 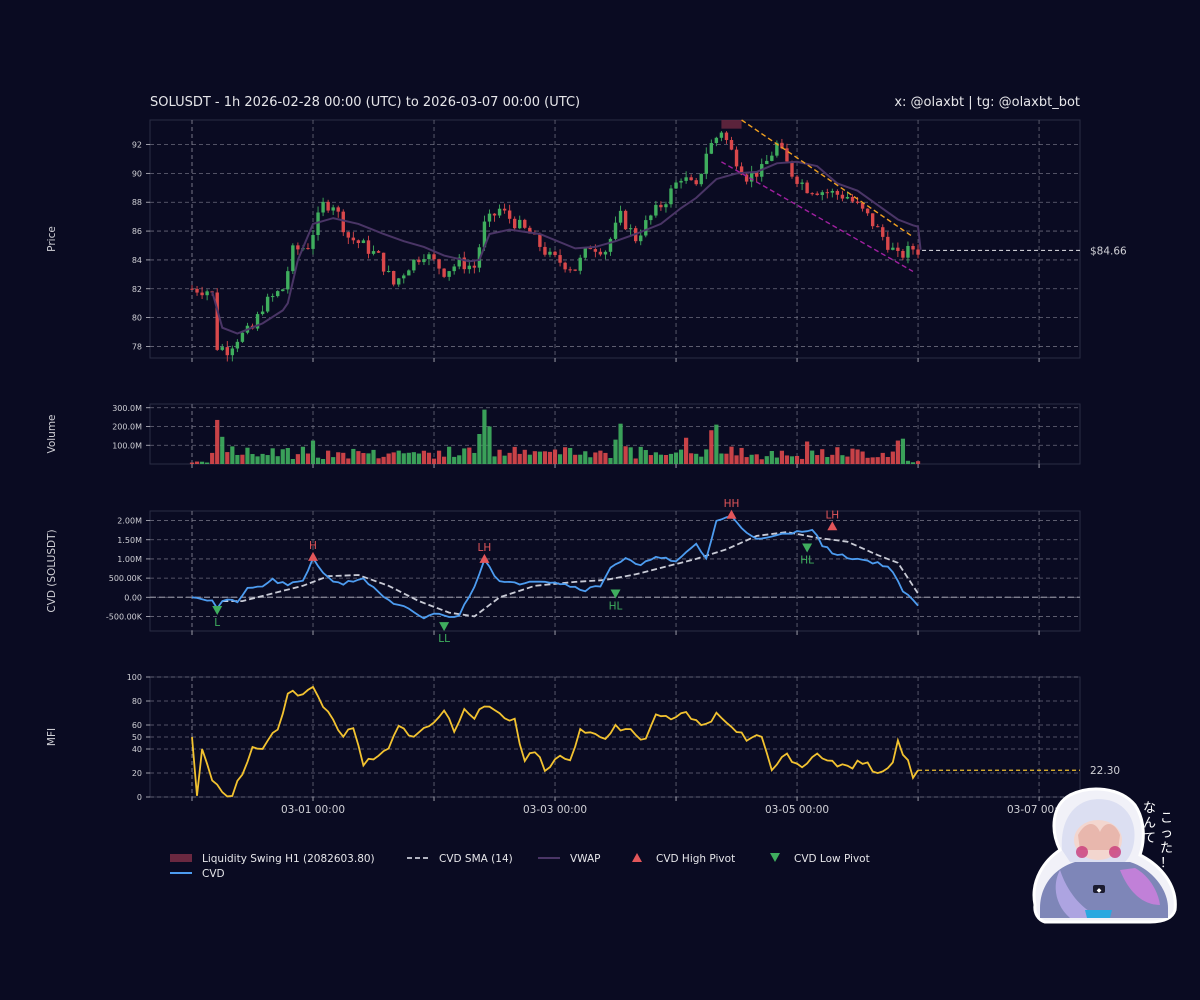 What do you see at coordinates (444, 627) in the screenshot?
I see `cvd-low-pivot-marker` at bounding box center [444, 627].